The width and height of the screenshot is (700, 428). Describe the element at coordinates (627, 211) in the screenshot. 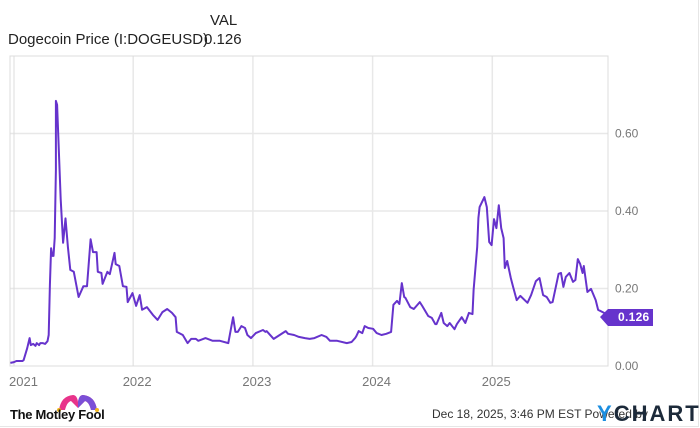

I see `y-tick-label: 0.40` at that location.